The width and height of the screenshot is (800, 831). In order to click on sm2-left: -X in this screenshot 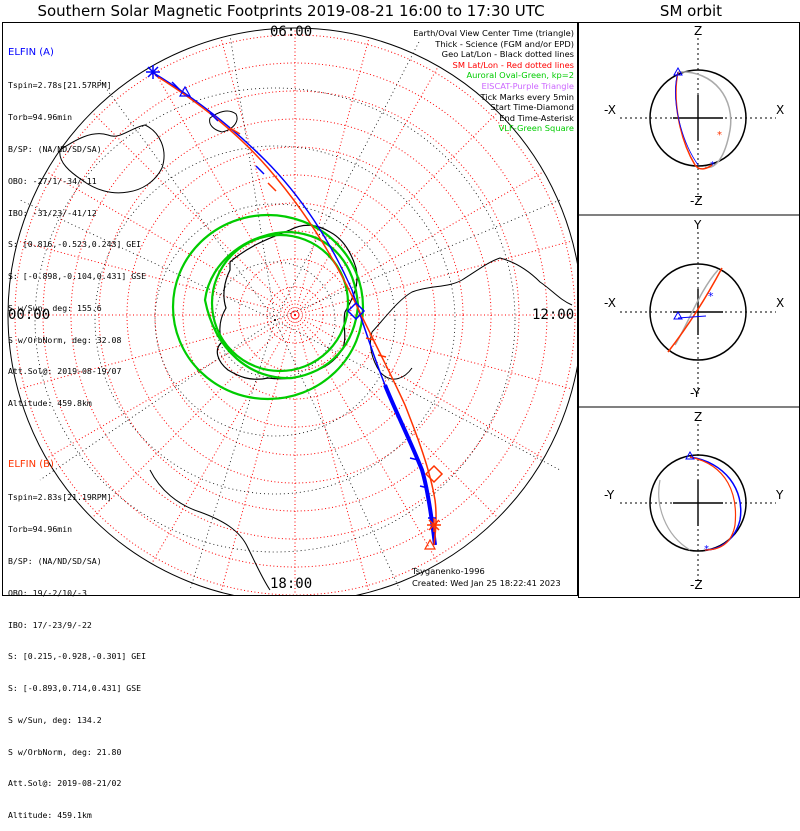, I will do `click(610, 303)`.